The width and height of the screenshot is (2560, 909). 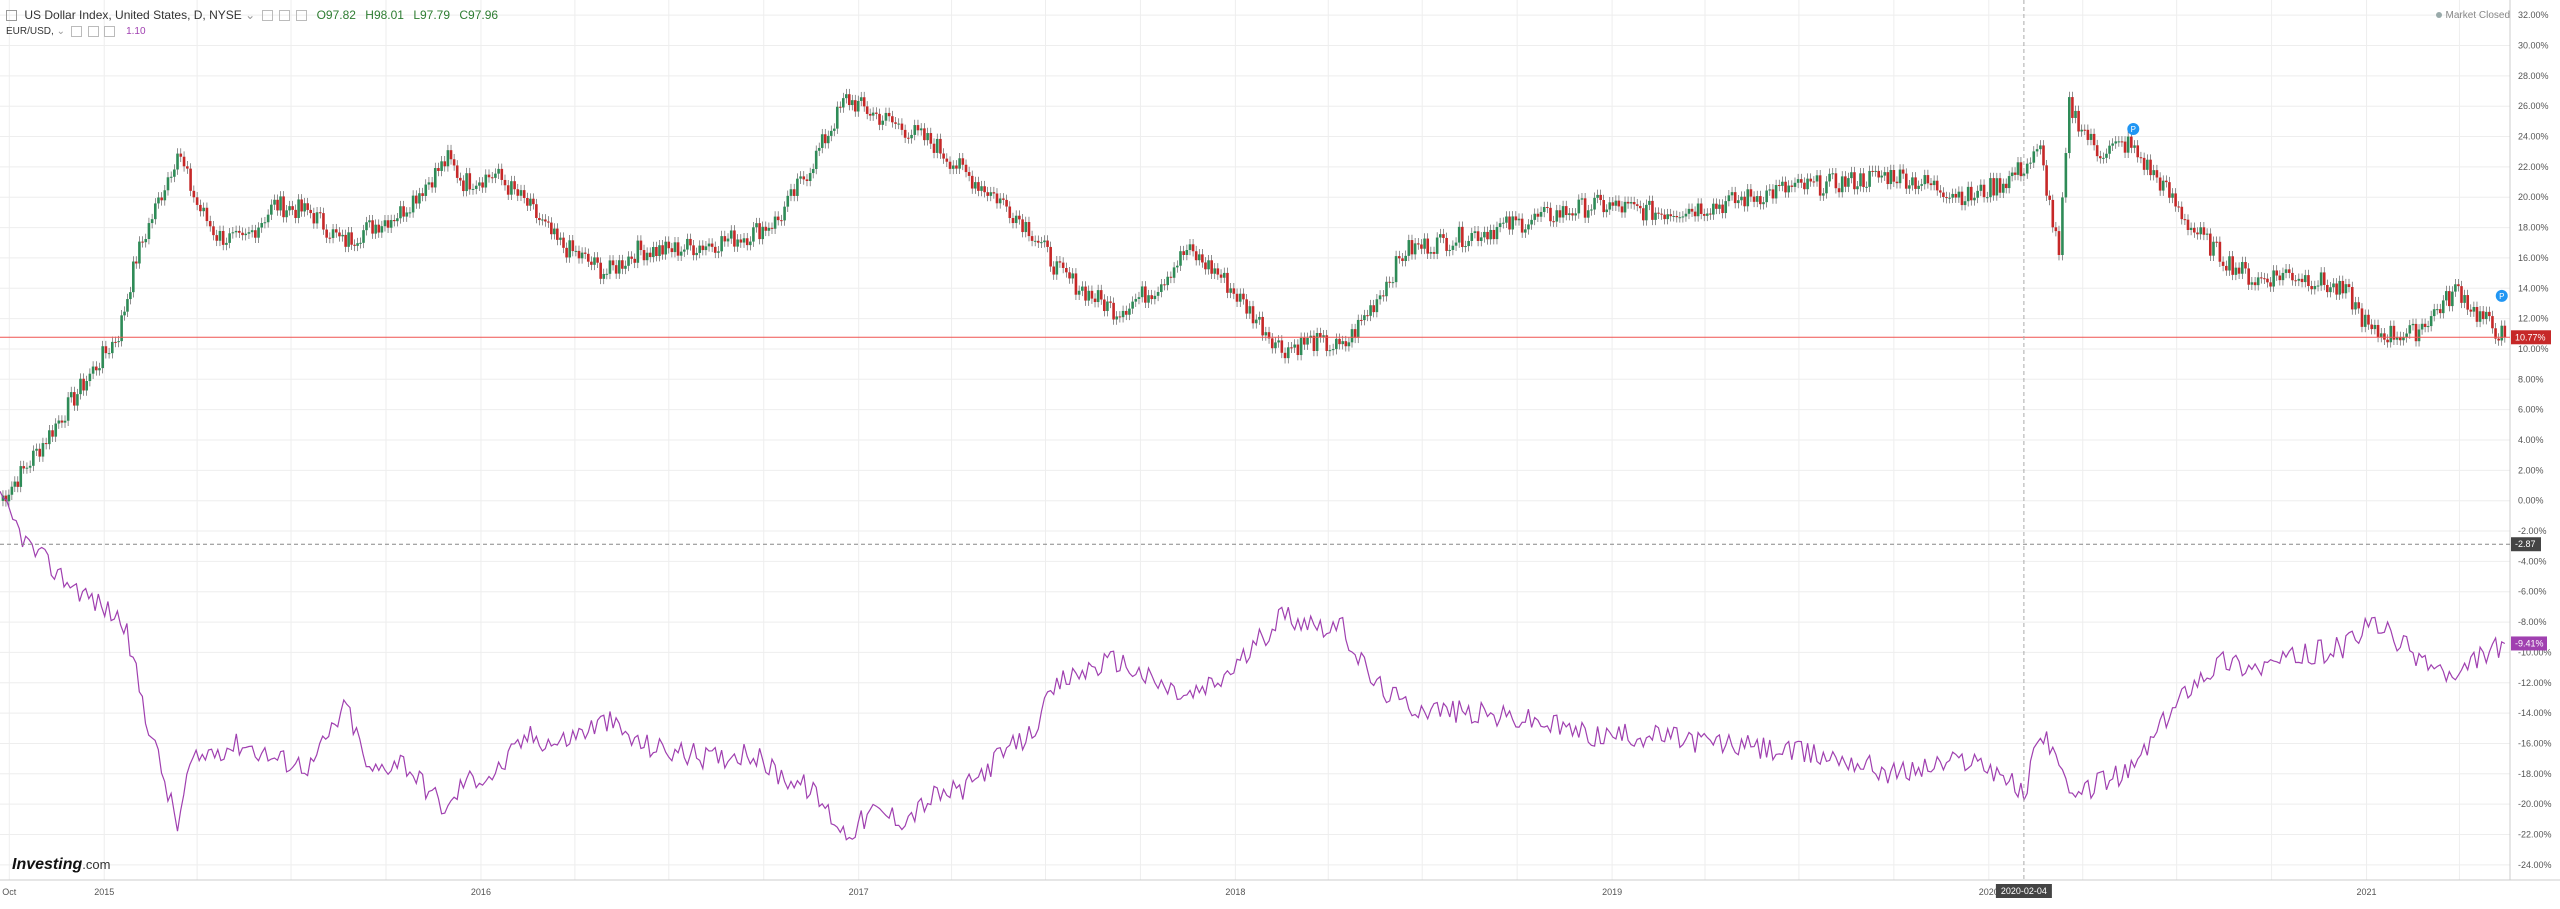 I want to click on compare-close-icon, so click(x=109, y=31).